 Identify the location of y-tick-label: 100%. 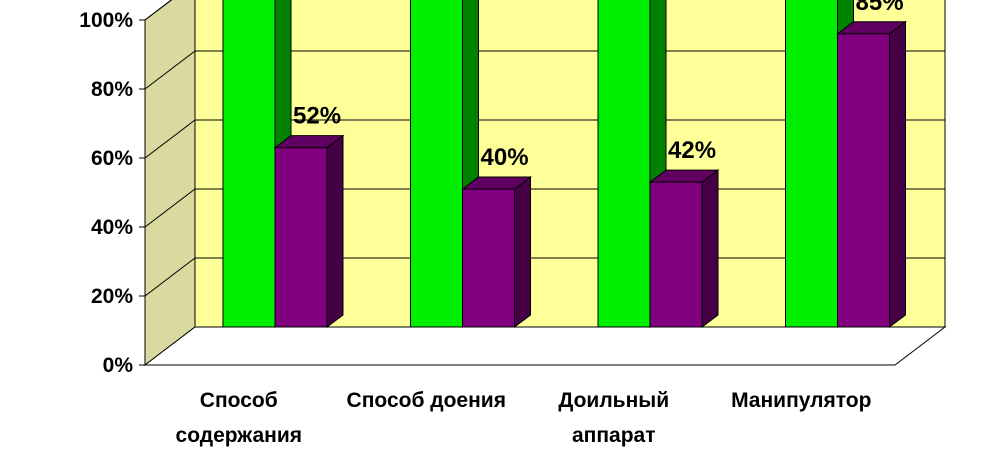
(106, 20).